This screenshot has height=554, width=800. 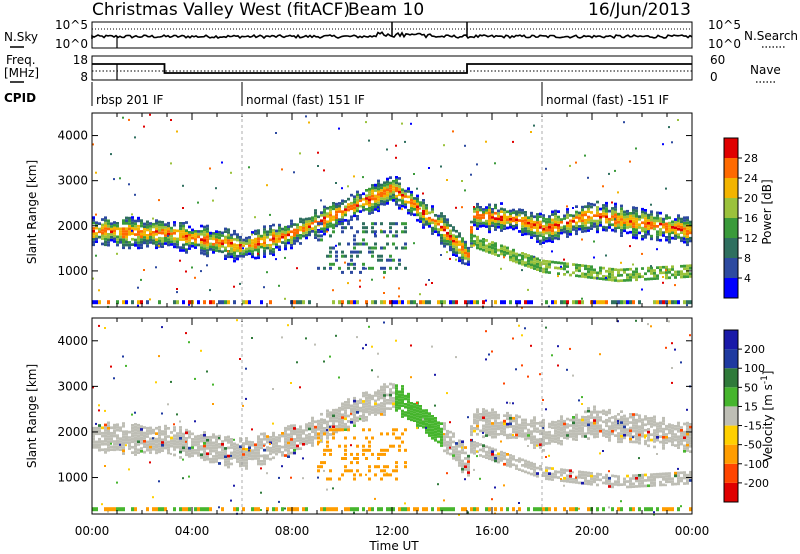 What do you see at coordinates (32, 212) in the screenshot?
I see `power-ylabel: Slant Range [km]` at bounding box center [32, 212].